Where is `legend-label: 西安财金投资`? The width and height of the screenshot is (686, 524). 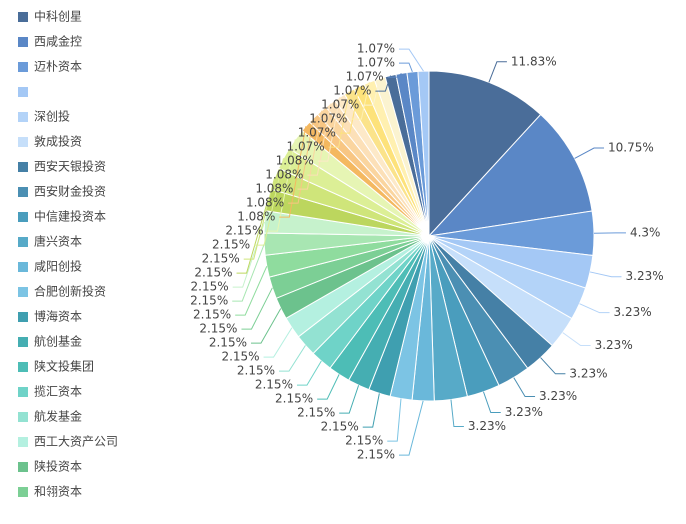 legend-label: 西安财金投资 is located at coordinates (70, 191).